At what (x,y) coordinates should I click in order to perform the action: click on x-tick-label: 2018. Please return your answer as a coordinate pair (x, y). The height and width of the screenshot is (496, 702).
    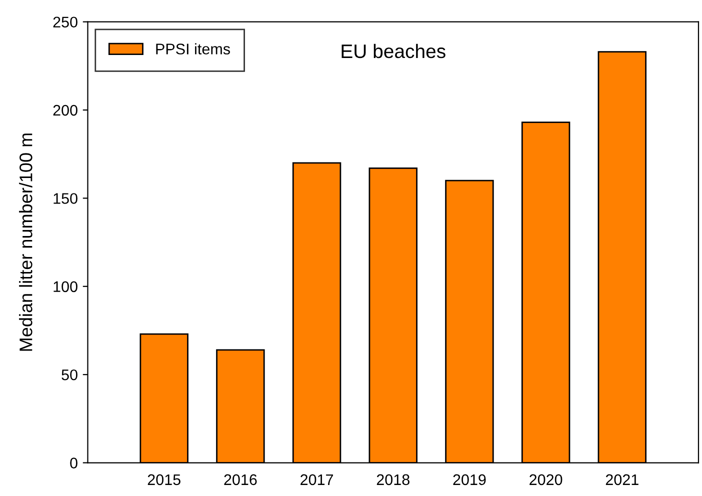
    Looking at the image, I should click on (393, 480).